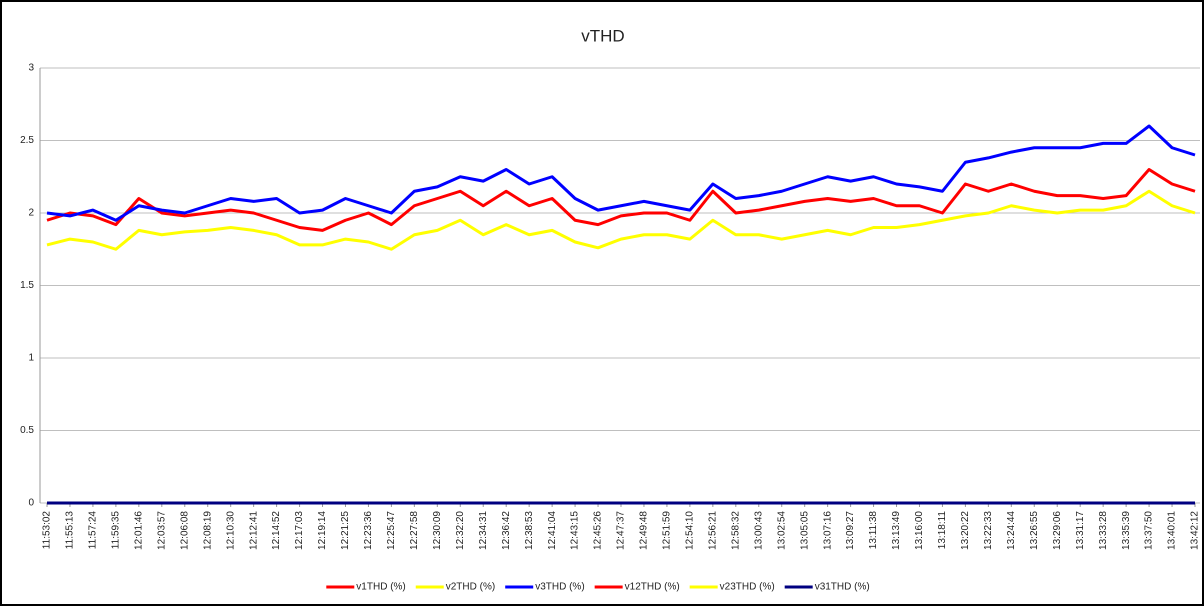  I want to click on x-tick-label: 13:33:28, so click(1103, 530).